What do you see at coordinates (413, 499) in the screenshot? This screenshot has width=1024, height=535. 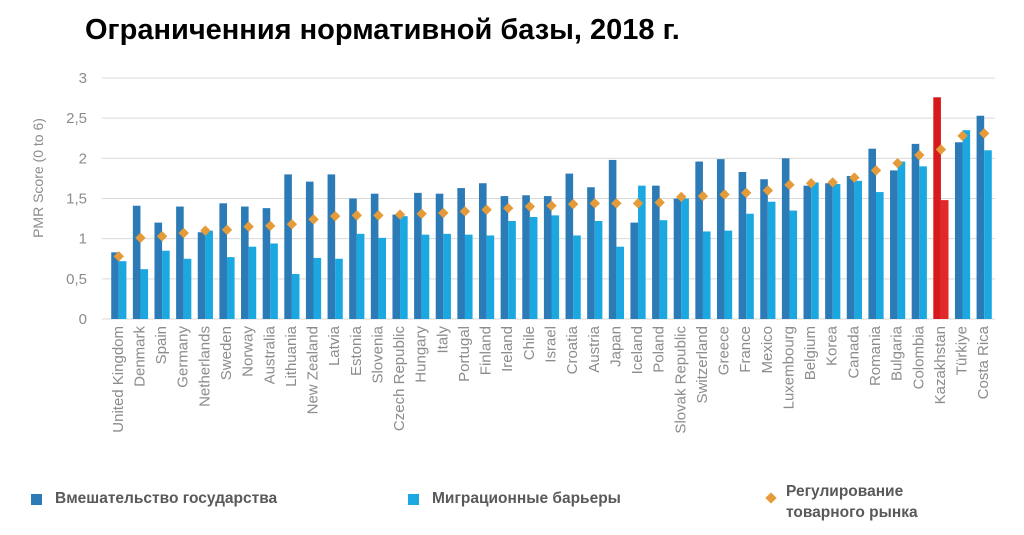 I see `legend-swatch-migration` at bounding box center [413, 499].